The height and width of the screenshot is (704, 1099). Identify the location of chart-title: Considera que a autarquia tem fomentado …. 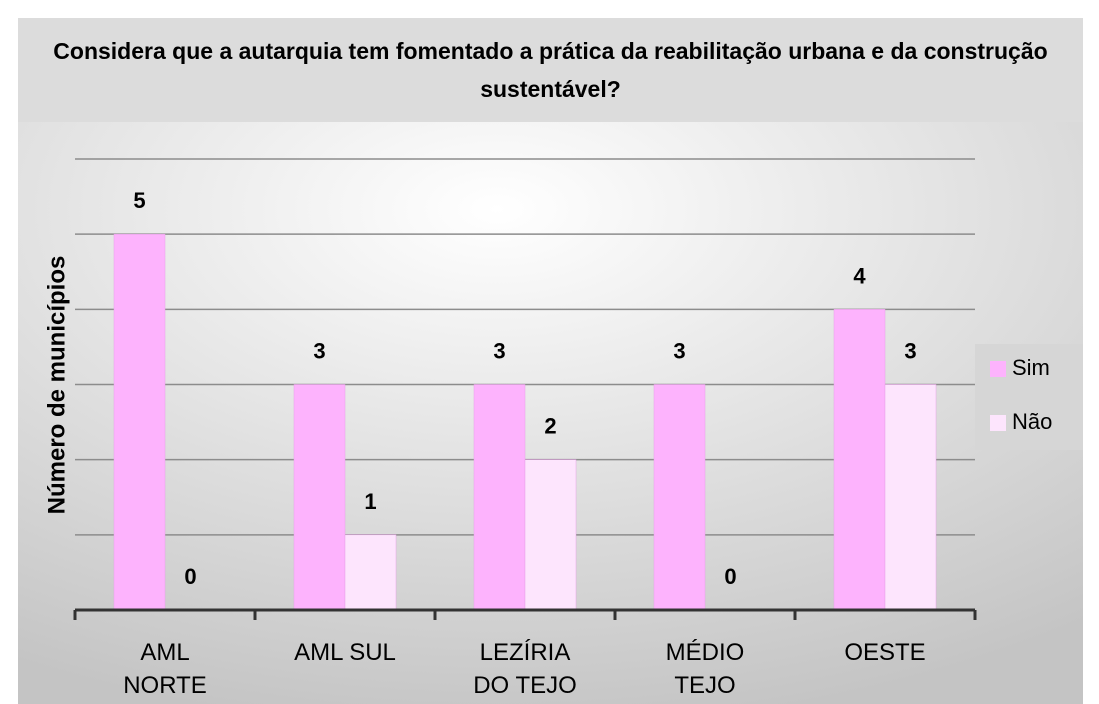
(550, 70).